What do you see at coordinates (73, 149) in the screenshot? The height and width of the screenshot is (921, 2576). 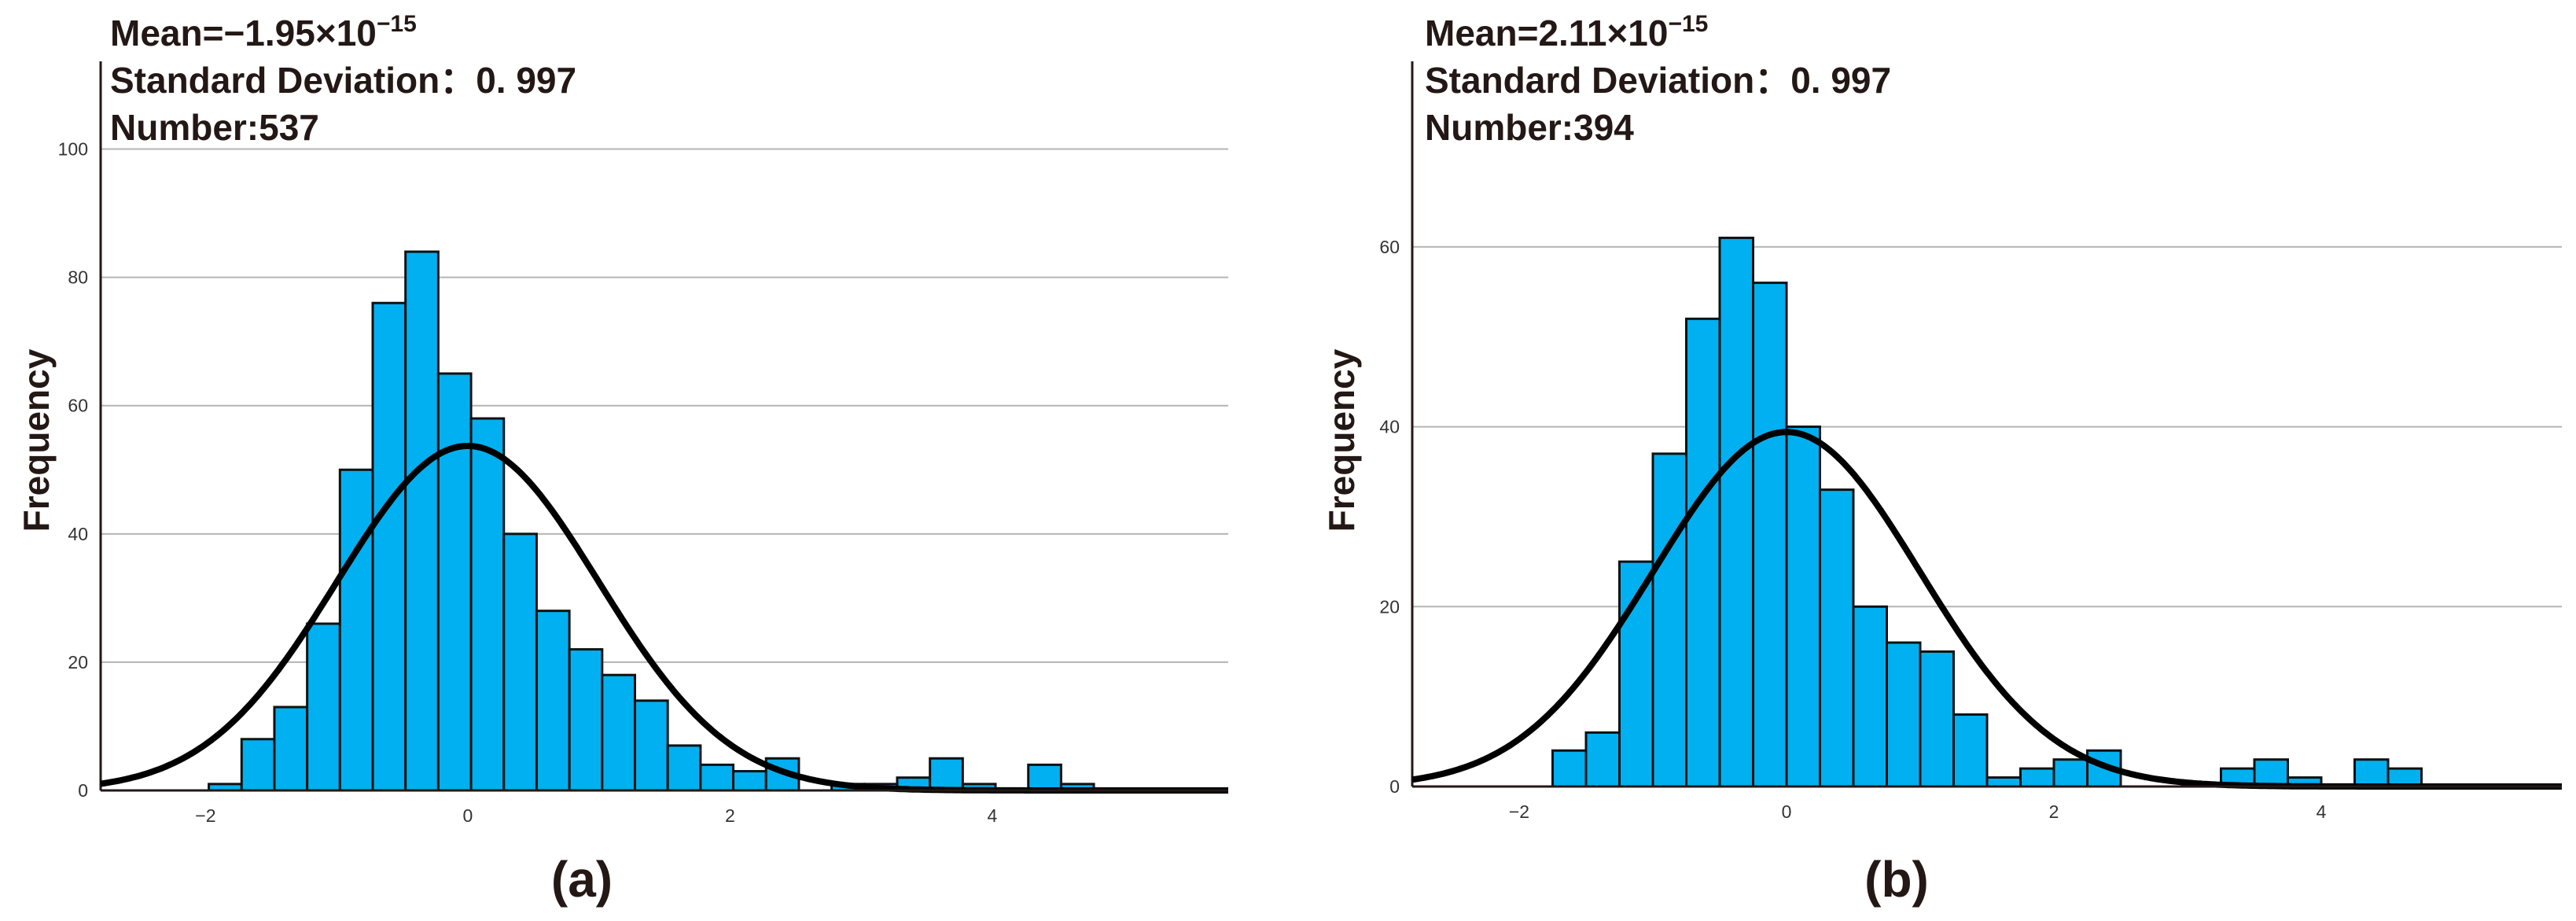 I see `y-tick-label: 100` at bounding box center [73, 149].